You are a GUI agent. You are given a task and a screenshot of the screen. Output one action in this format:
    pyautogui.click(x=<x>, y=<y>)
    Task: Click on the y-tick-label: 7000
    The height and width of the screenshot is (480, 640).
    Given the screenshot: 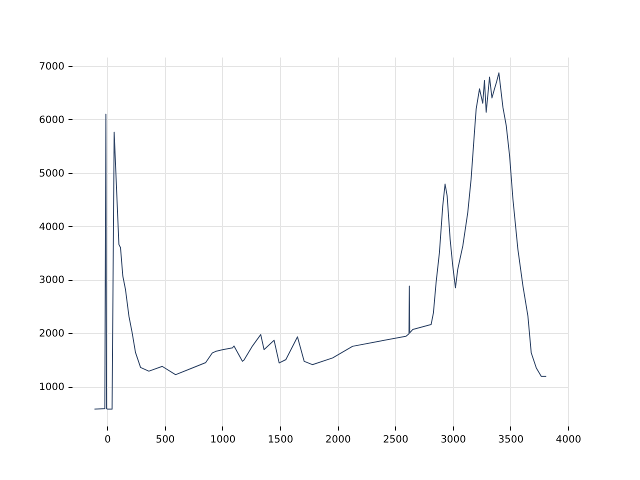 What is the action you would take?
    pyautogui.click(x=51, y=66)
    